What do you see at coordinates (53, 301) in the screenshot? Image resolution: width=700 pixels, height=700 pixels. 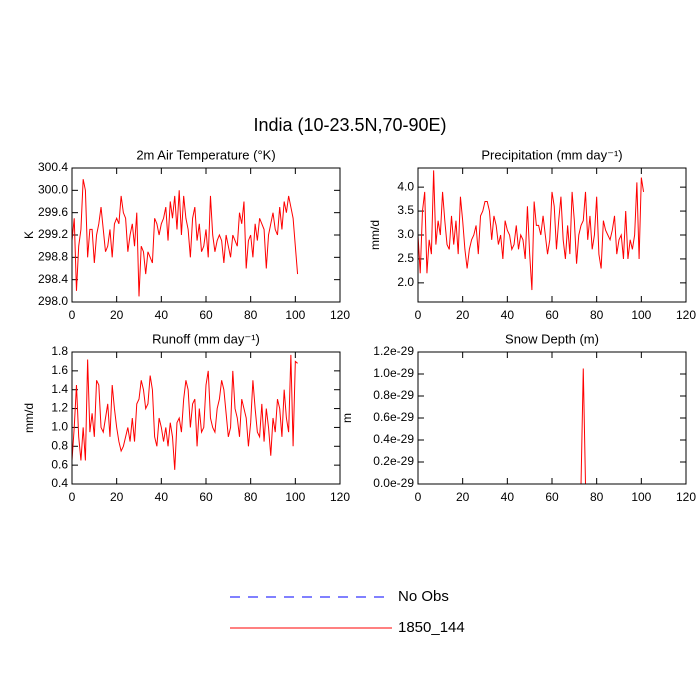 I see `y-tick-label: 298.0` at bounding box center [53, 301].